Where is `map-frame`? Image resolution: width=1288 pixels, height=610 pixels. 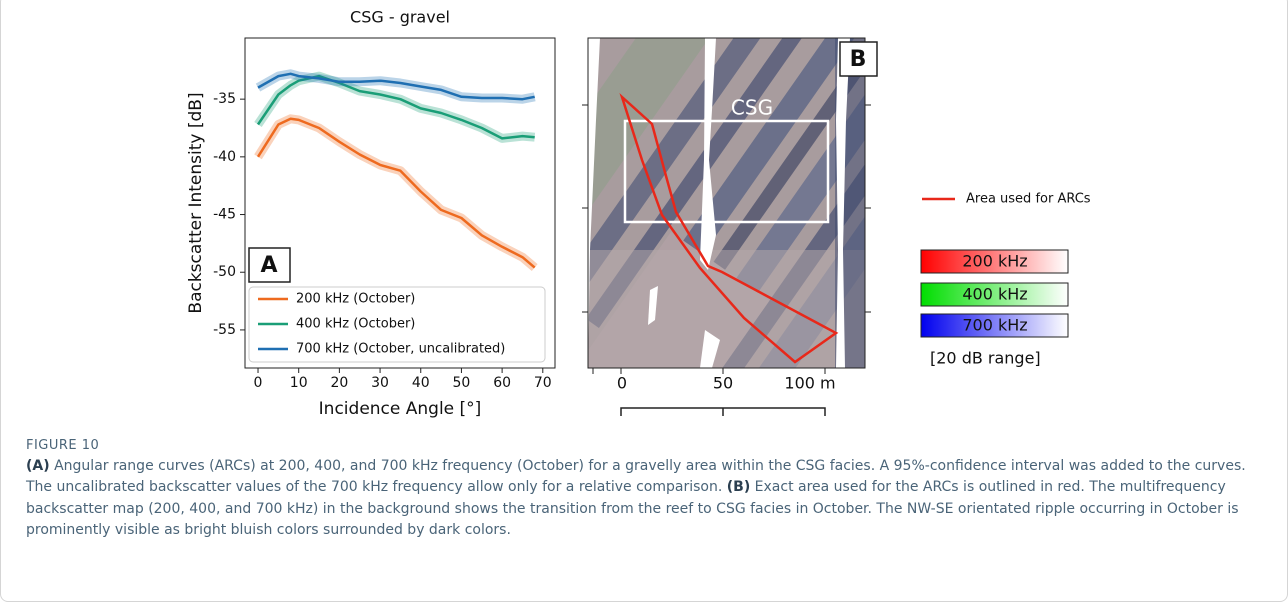
map-frame is located at coordinates (726, 203).